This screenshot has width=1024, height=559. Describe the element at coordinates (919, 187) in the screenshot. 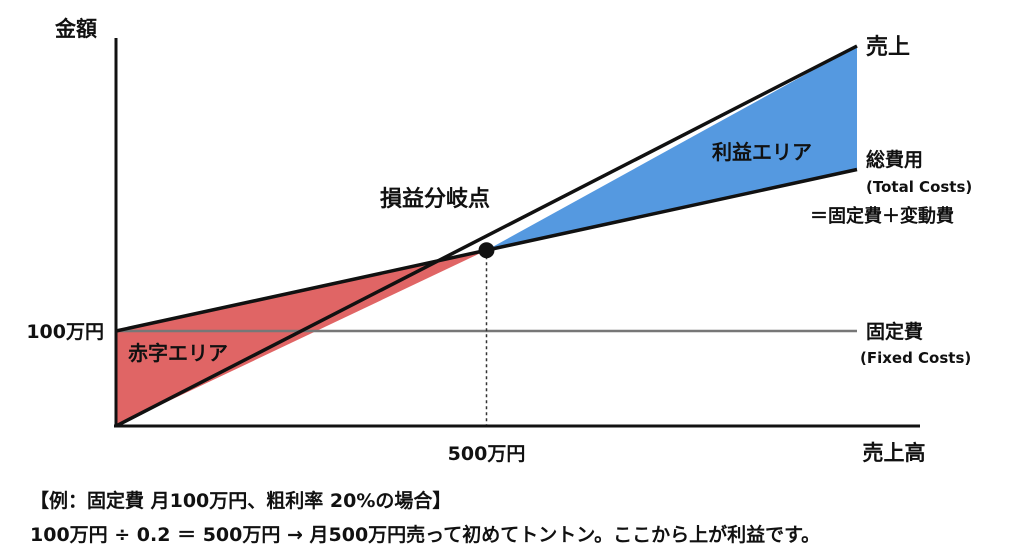

I see `total-costs-en-label: (Total Costs)` at that location.